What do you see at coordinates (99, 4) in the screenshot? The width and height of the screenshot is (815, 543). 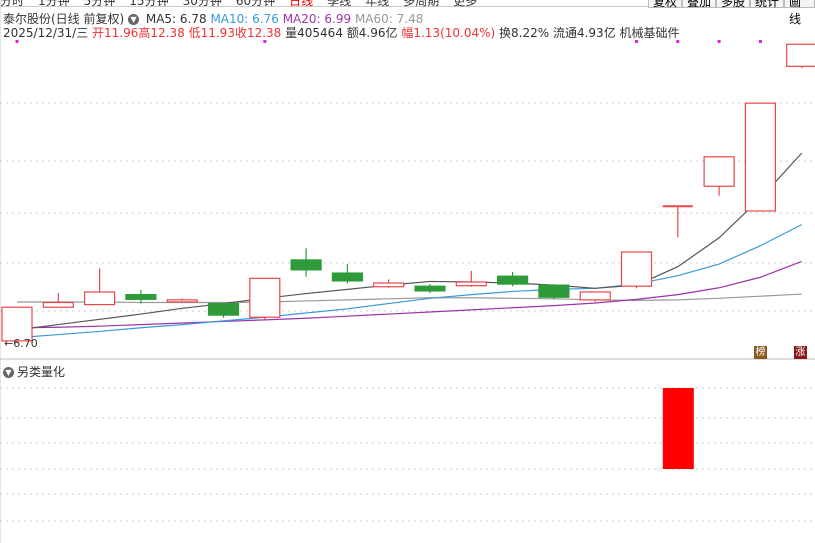 I see `period-tab: 5分钟` at bounding box center [99, 4].